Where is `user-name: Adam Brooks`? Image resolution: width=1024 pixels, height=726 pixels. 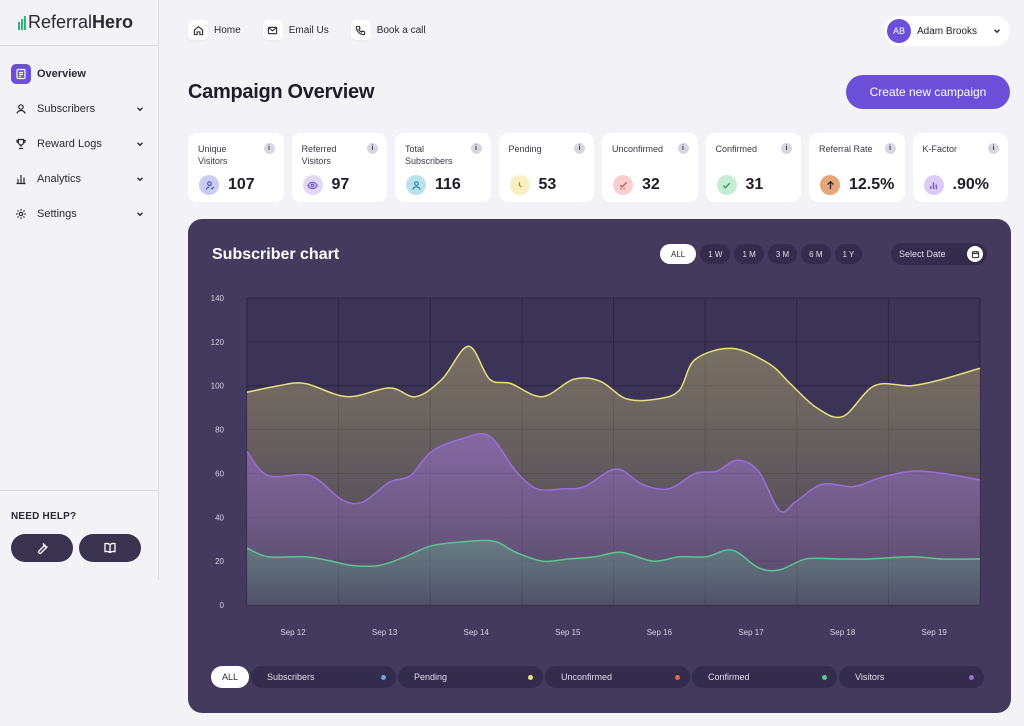
user-name: Adam Brooks is located at coordinates (947, 31).